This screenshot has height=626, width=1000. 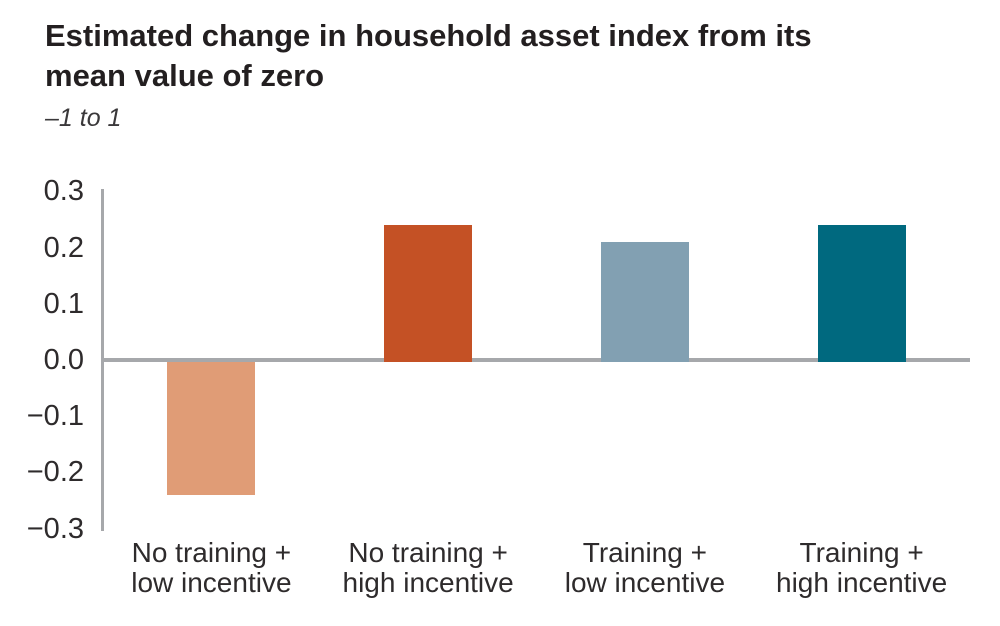 I want to click on x-axis-label-no-training-low-incentive: No training + low incentive, so click(x=211, y=568).